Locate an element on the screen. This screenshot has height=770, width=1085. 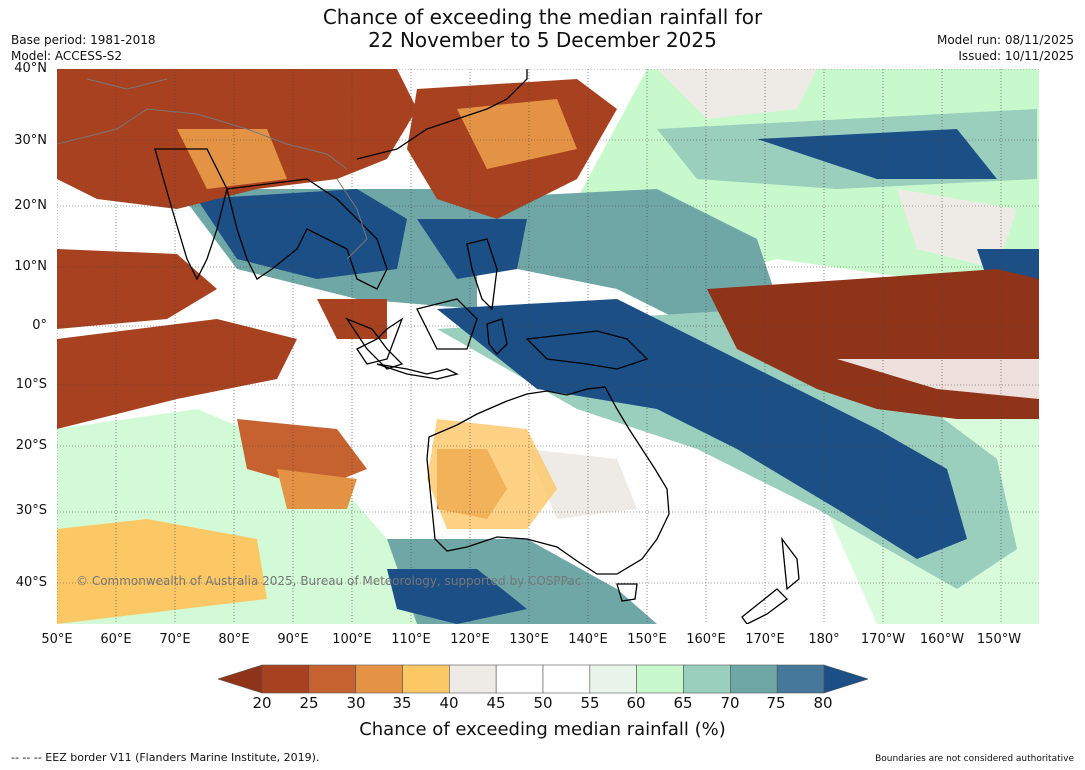
lat-label: 30°N is located at coordinates (30, 140).